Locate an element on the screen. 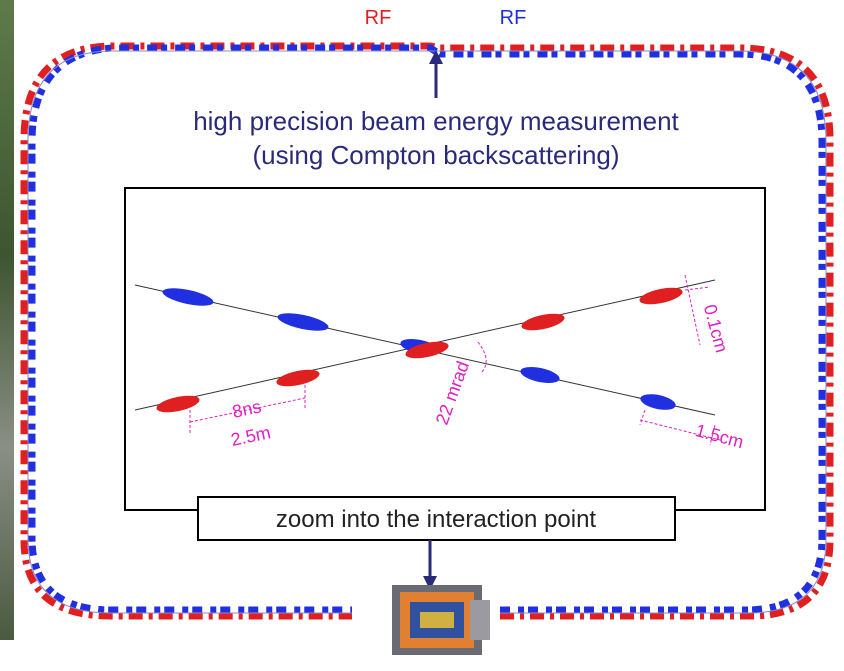 The width and height of the screenshot is (844, 671). red-bunches is located at coordinates (419, 350).